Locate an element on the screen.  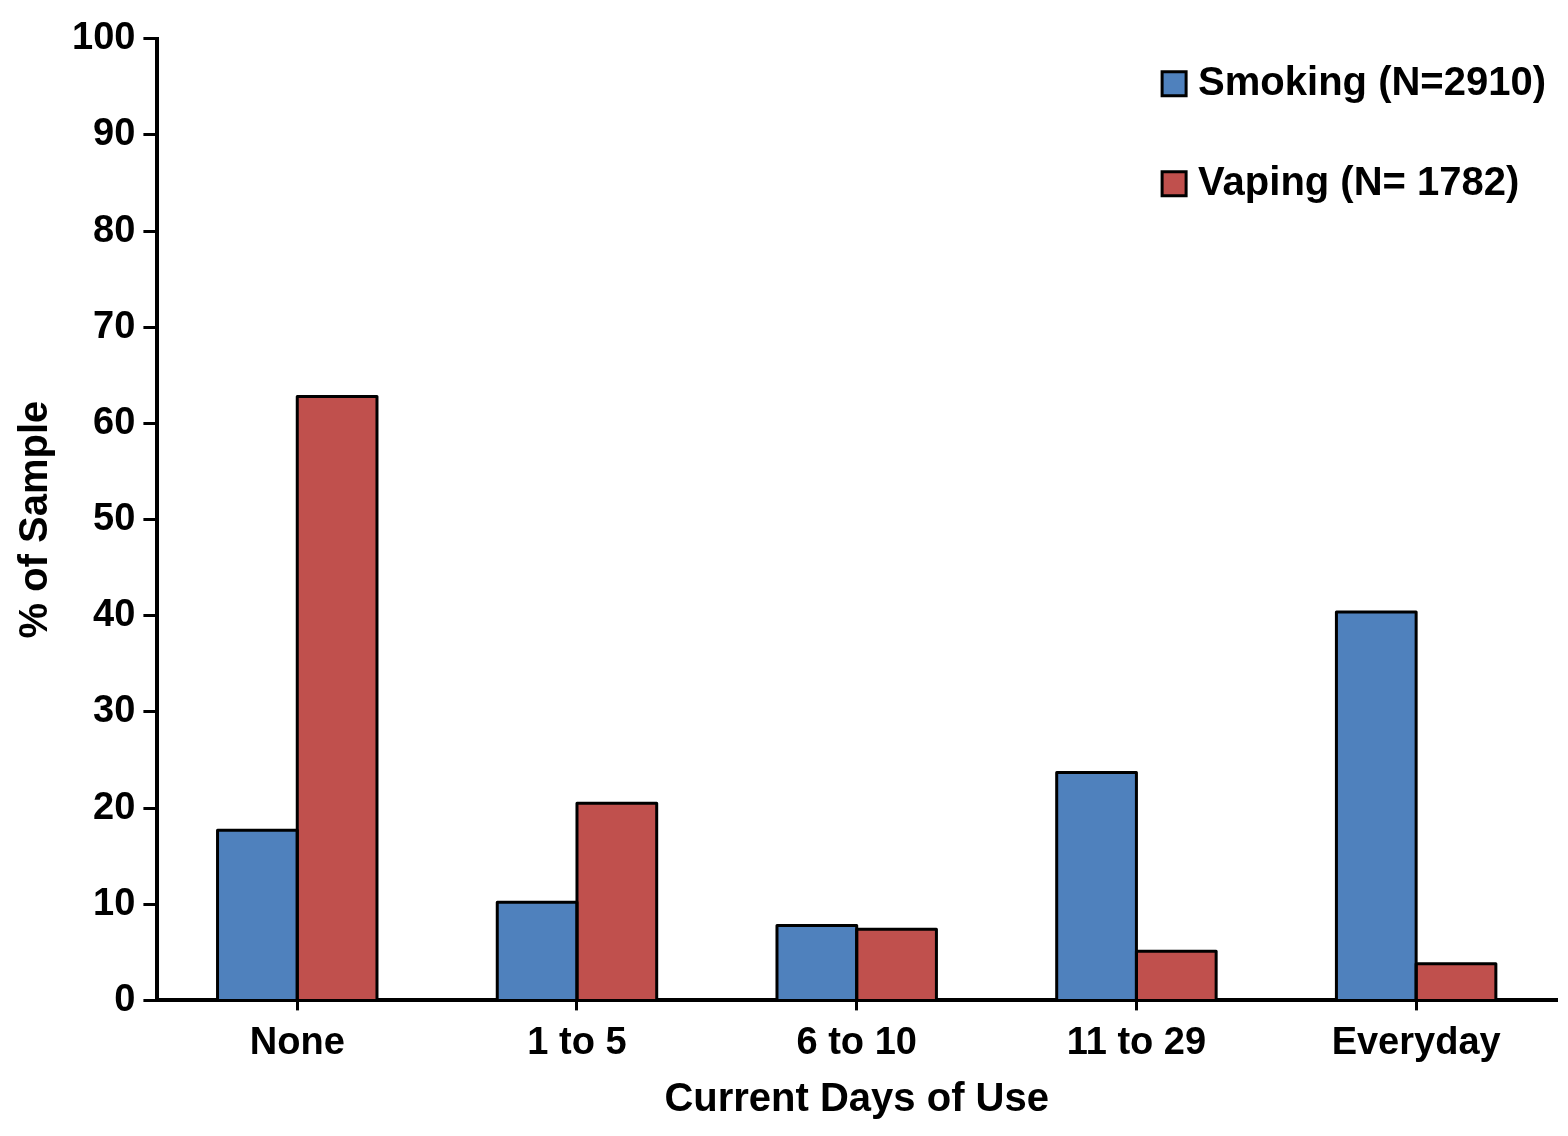
x-tick-label: 11 to 29 is located at coordinates (1136, 1040).